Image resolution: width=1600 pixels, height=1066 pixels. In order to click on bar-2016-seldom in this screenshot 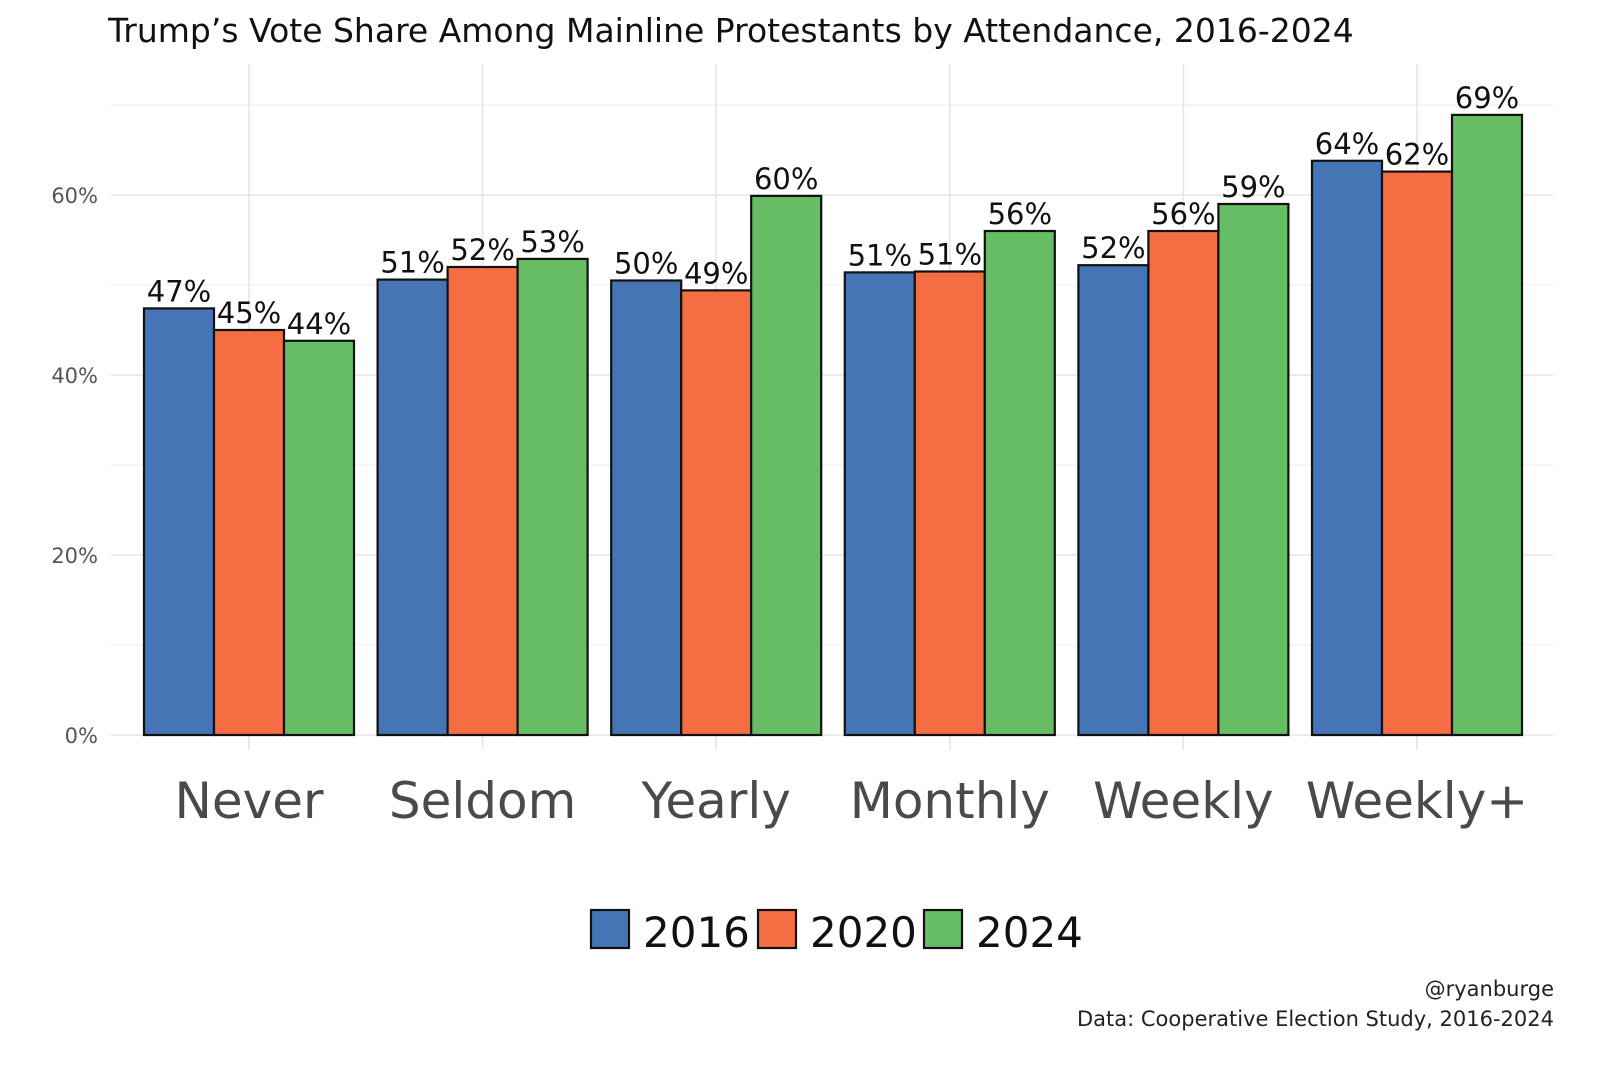, I will do `click(412, 507)`.